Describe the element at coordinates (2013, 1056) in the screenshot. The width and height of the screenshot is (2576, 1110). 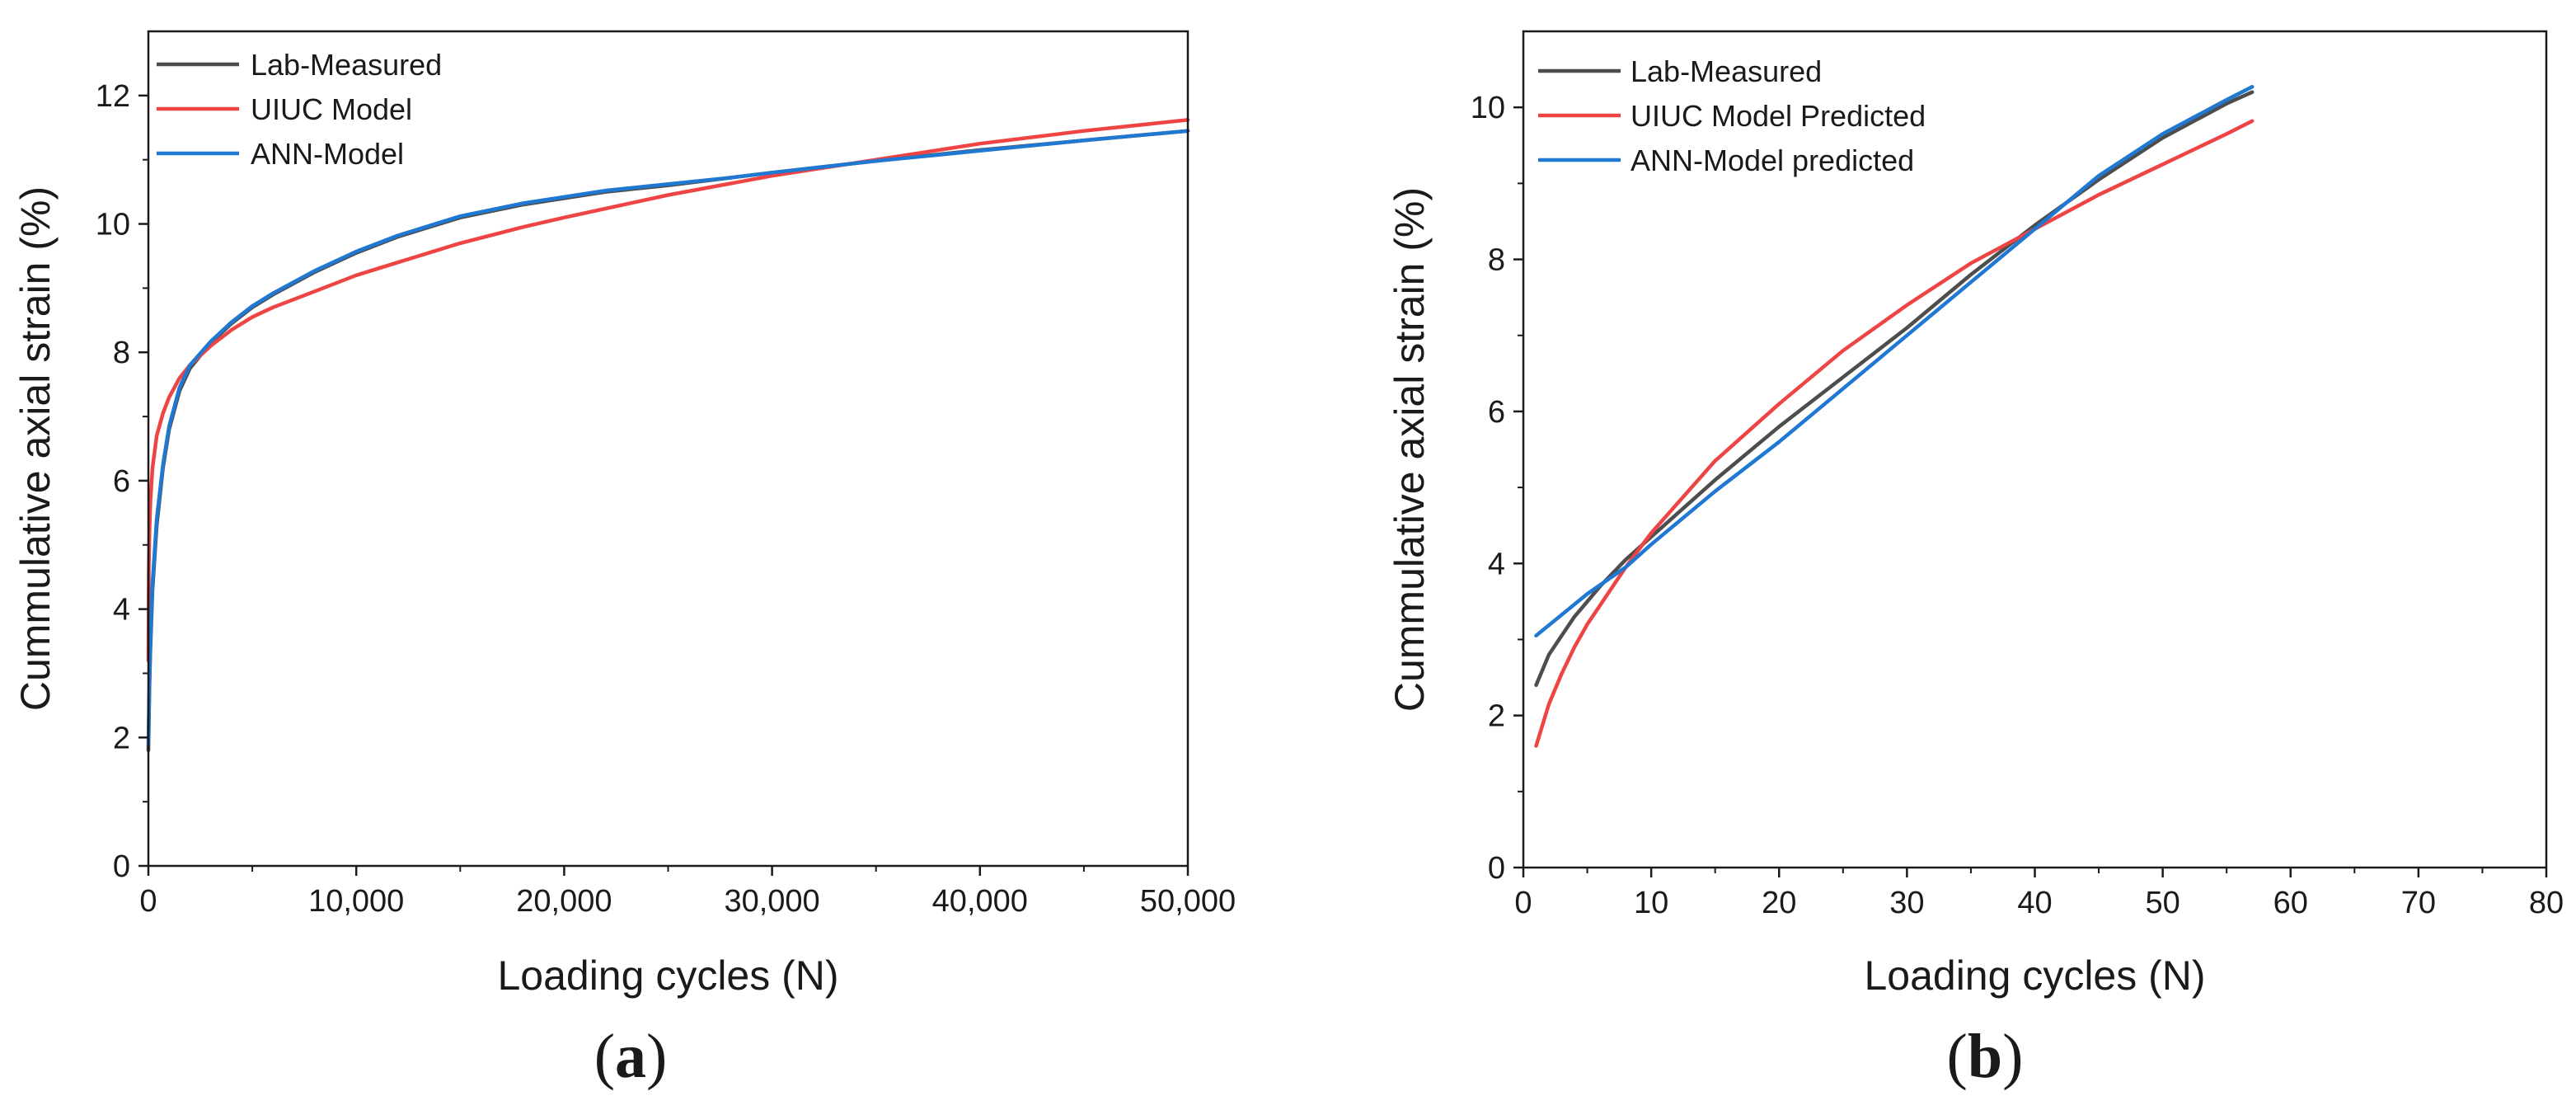
I see `panel-label-b-close: )` at that location.